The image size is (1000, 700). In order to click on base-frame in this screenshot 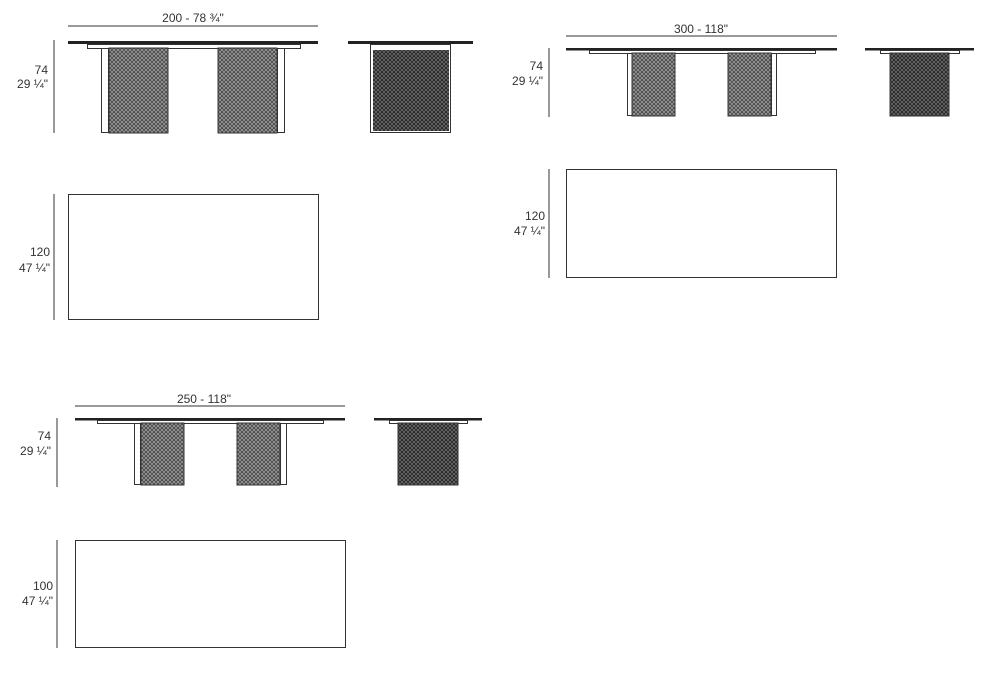, I will do `click(410, 88)`.